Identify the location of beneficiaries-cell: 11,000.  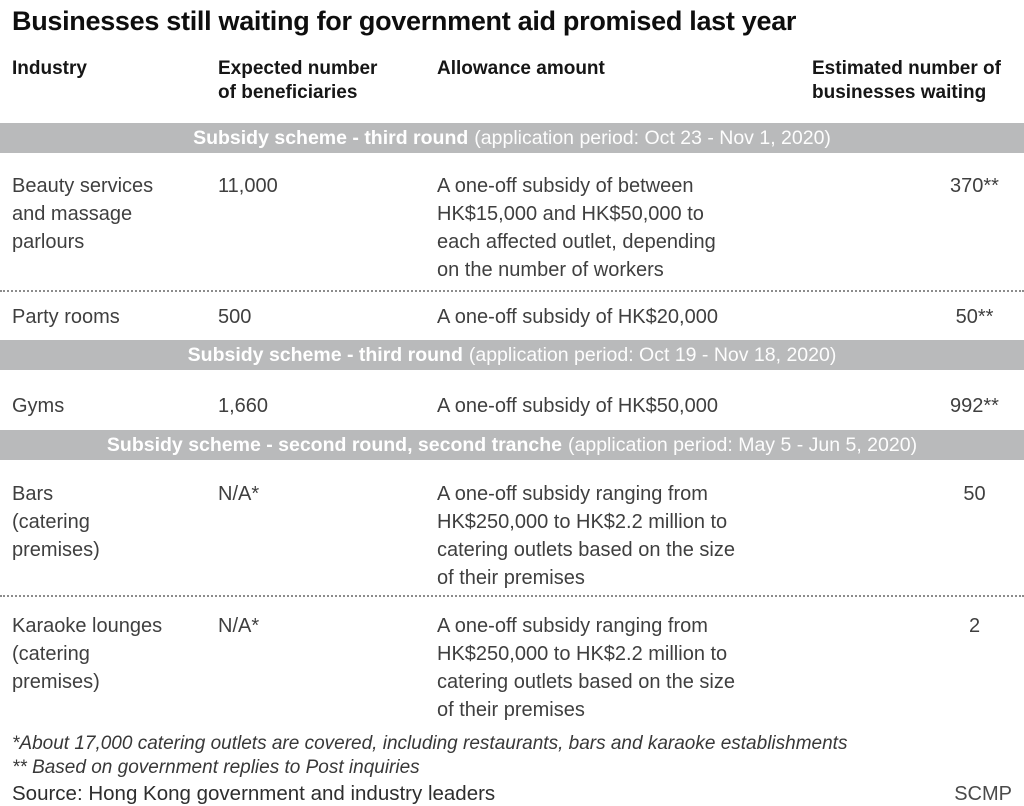
(248, 186).